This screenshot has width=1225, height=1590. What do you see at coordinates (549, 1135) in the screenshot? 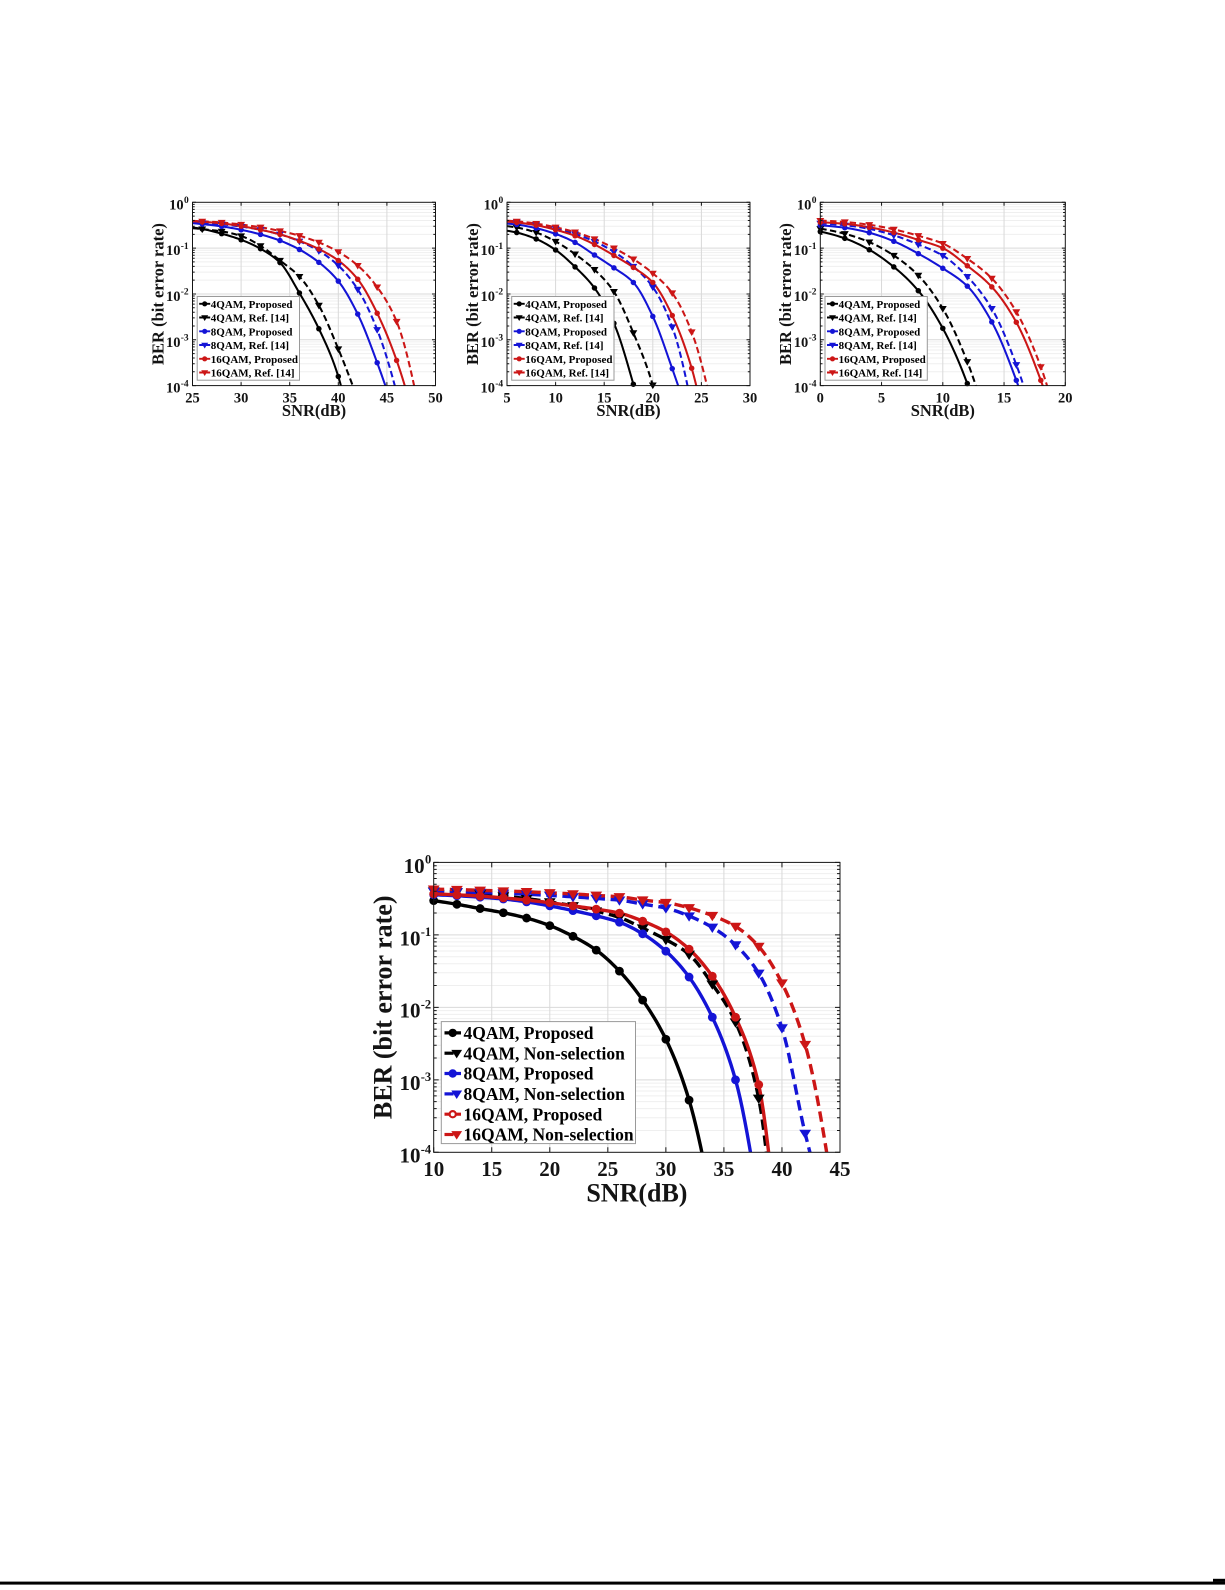
I see `svg-text: 16QAM, Non-selection` at bounding box center [549, 1135].